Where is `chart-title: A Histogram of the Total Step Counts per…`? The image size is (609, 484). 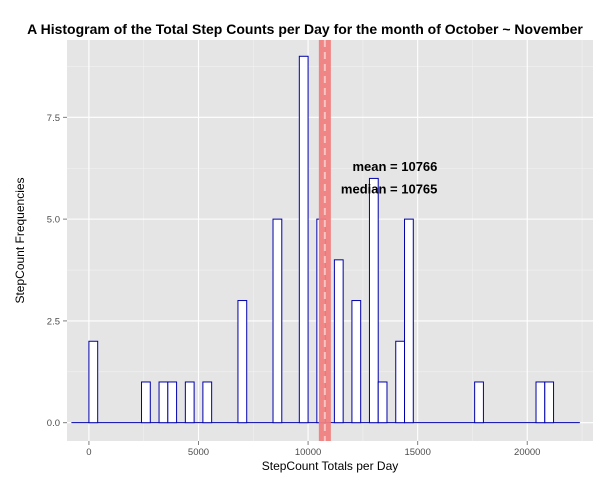
chart-title: A Histogram of the Total Step Counts per… is located at coordinates (305, 29).